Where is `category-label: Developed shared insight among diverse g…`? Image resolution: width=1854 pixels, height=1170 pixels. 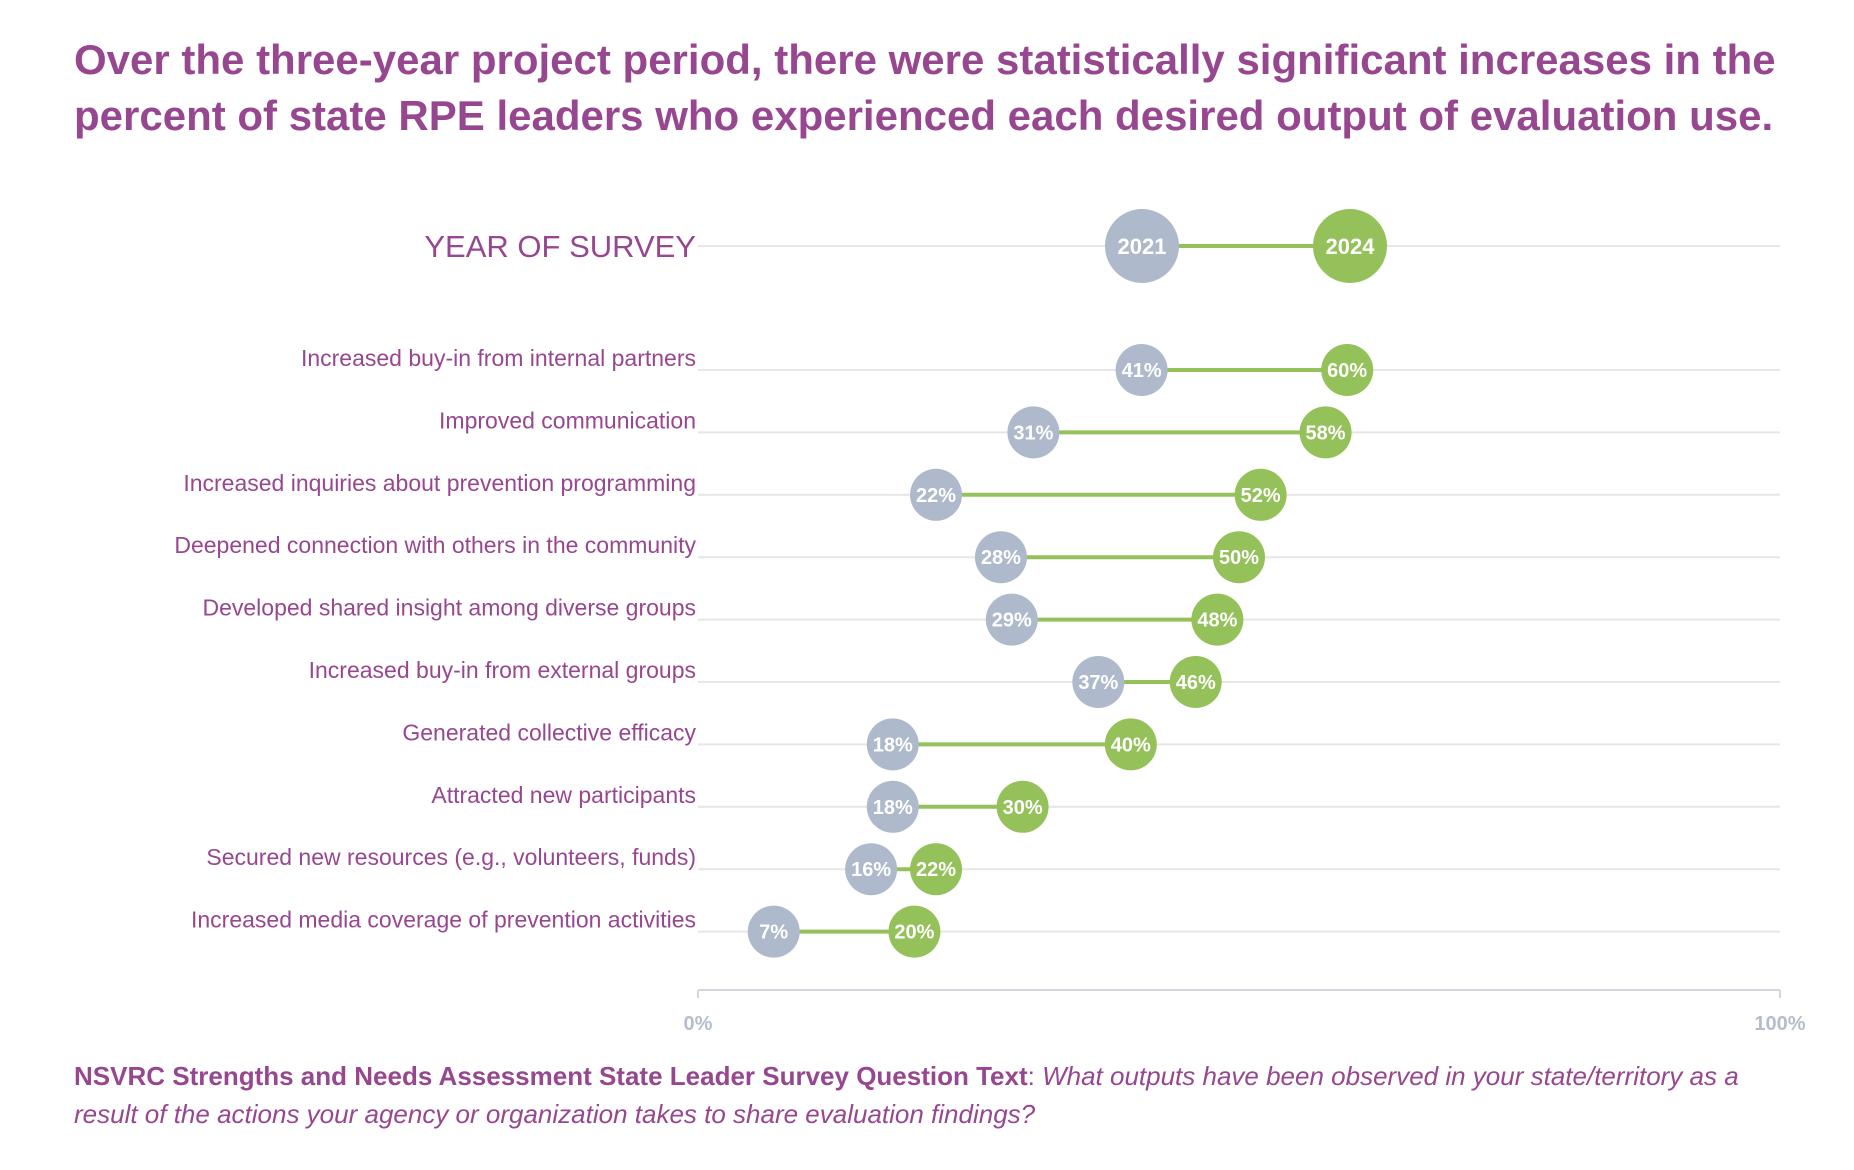
category-label: Developed shared insight among diverse g… is located at coordinates (449, 608).